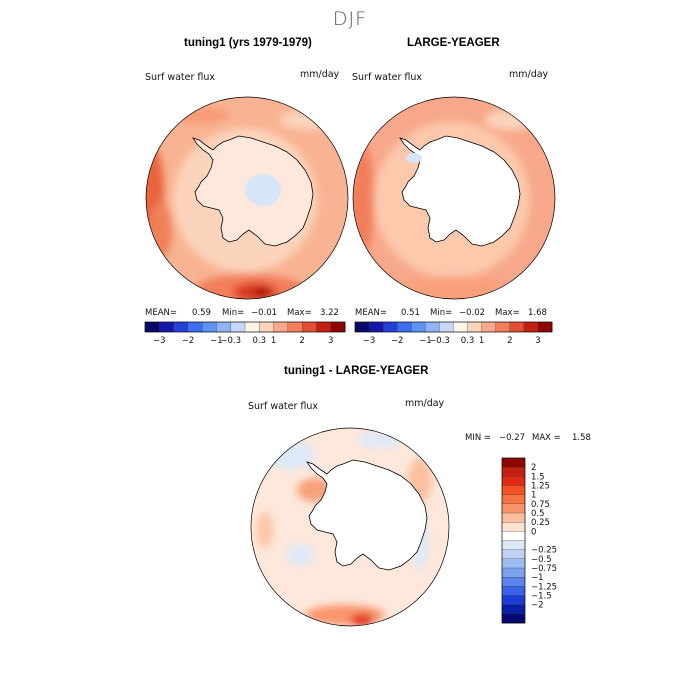 This screenshot has height=700, width=700. I want to click on panel3-units: mm/day, so click(425, 403).